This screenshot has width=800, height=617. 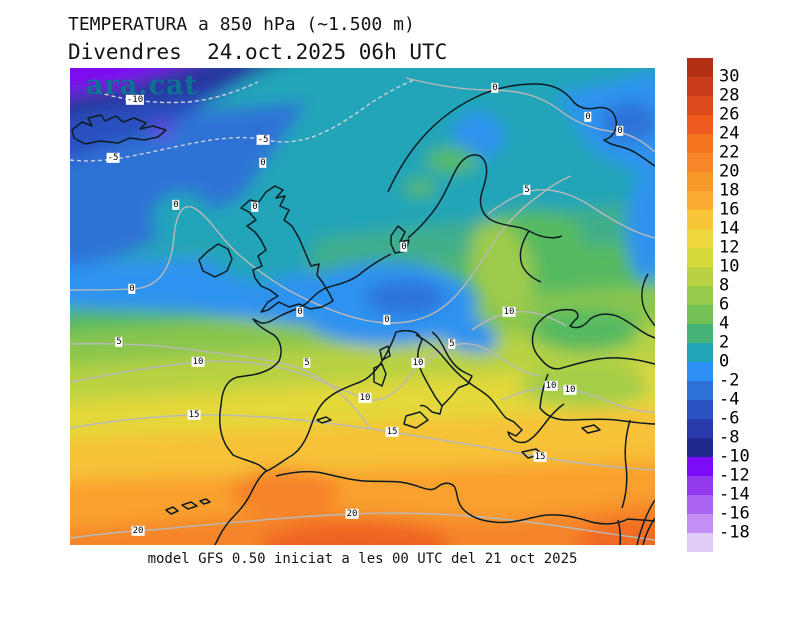 I want to click on colorbar-tick-label: -4, so click(x=729, y=399).